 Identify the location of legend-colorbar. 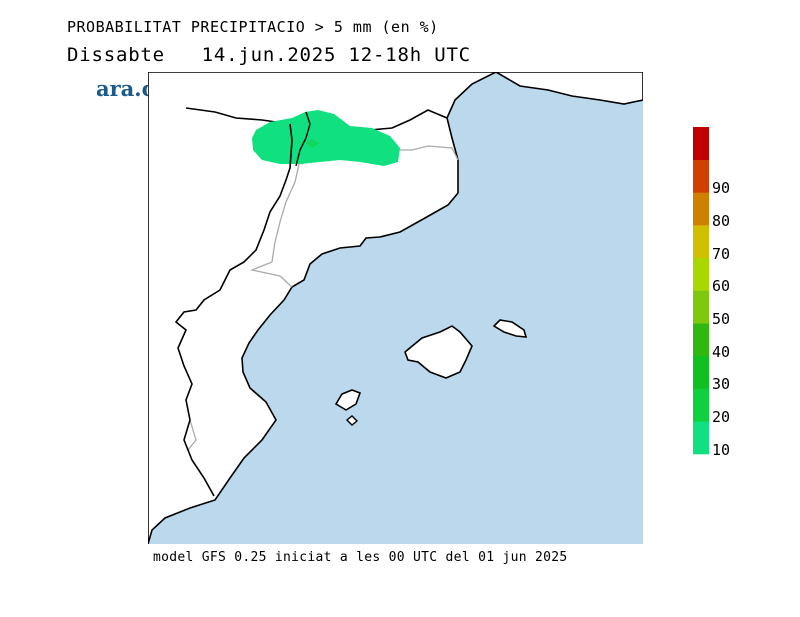
(701, 291).